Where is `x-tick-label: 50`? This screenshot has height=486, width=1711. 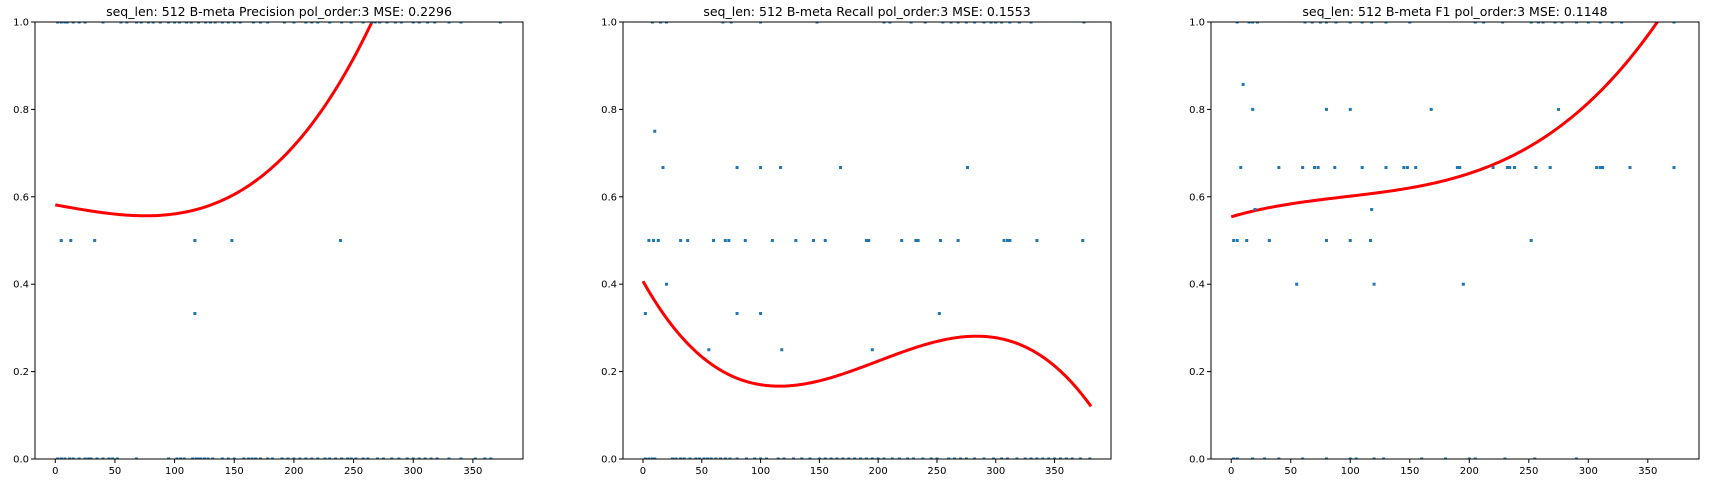
x-tick-label: 50 is located at coordinates (115, 471).